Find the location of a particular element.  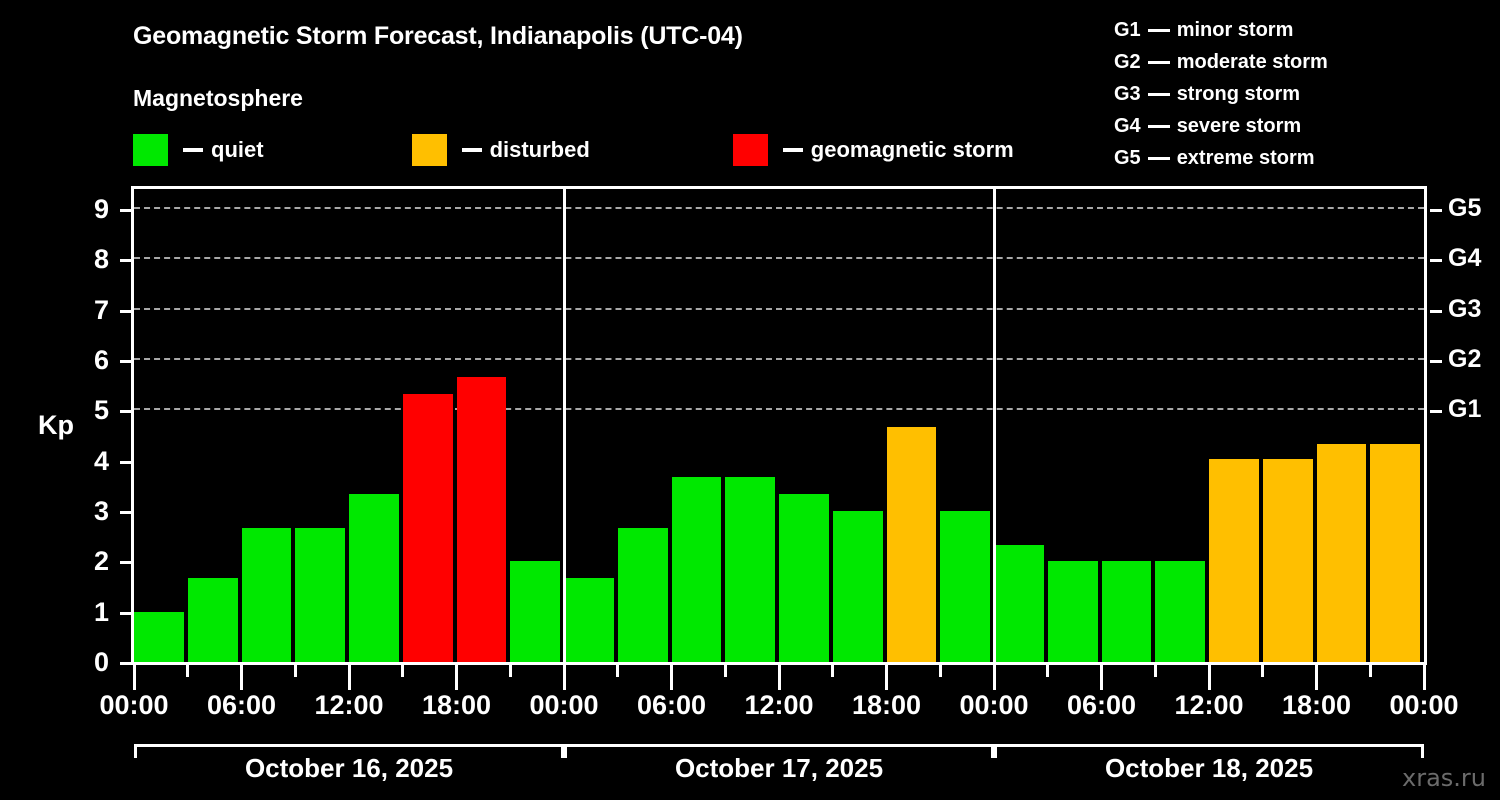

y-tick-label-3: 3 is located at coordinates (101, 511).